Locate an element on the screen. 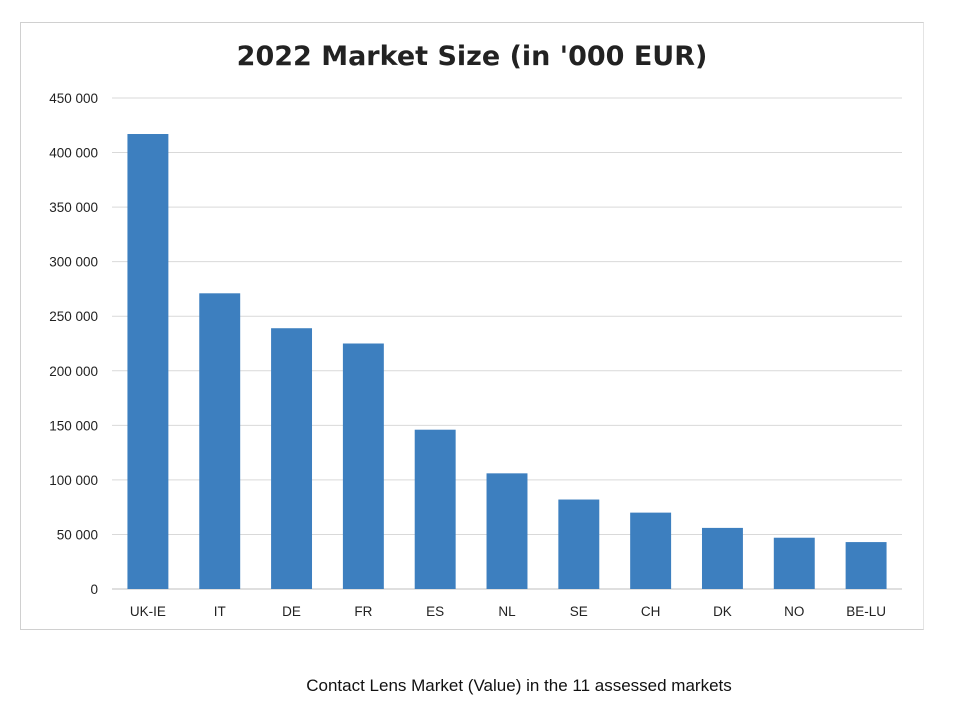 This screenshot has width=960, height=720. x-tick-label: BE-LU is located at coordinates (866, 611).